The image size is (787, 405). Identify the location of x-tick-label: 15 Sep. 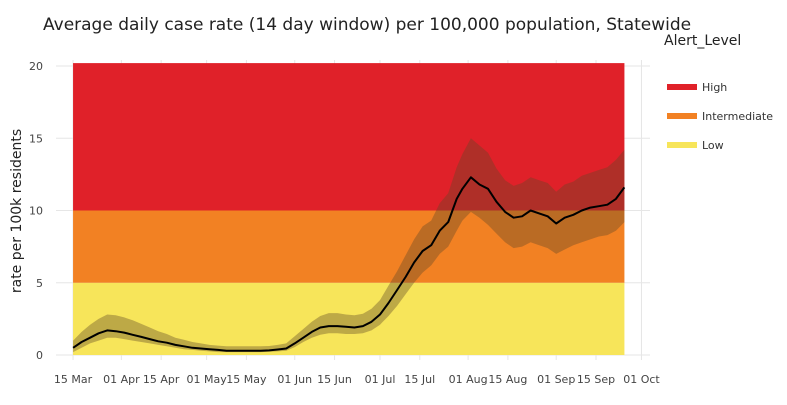
(596, 379).